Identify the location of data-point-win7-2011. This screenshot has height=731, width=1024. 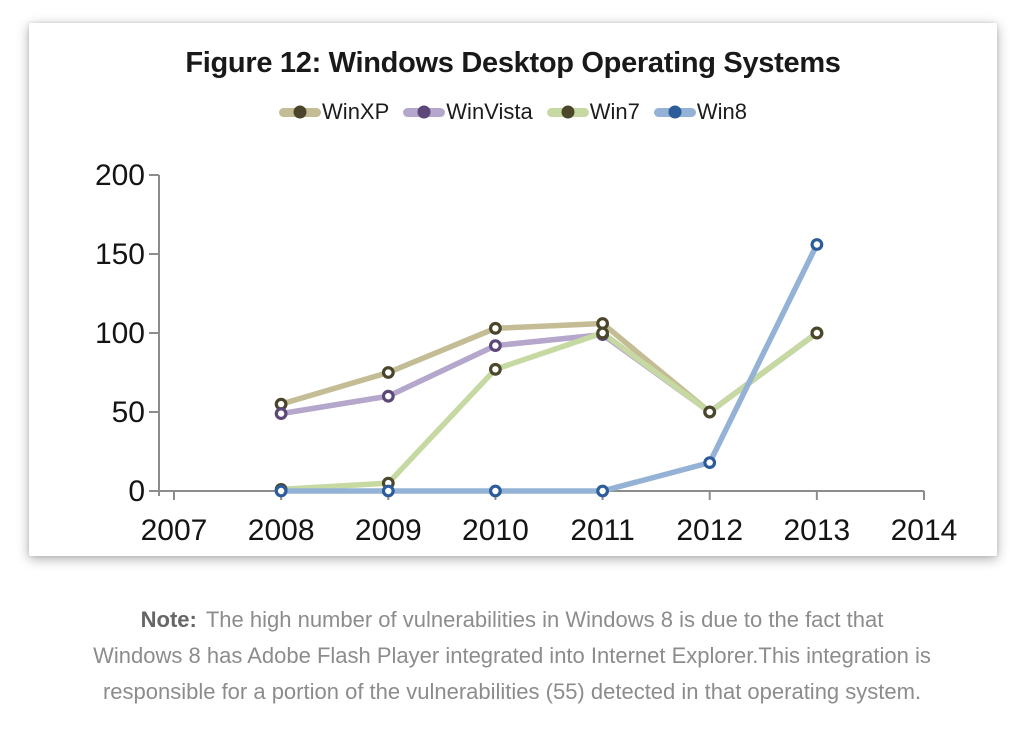
(602, 333).